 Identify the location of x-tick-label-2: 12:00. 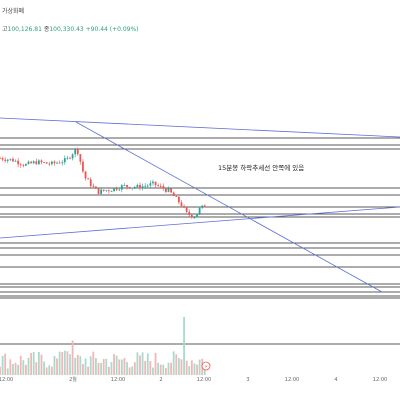
(118, 380).